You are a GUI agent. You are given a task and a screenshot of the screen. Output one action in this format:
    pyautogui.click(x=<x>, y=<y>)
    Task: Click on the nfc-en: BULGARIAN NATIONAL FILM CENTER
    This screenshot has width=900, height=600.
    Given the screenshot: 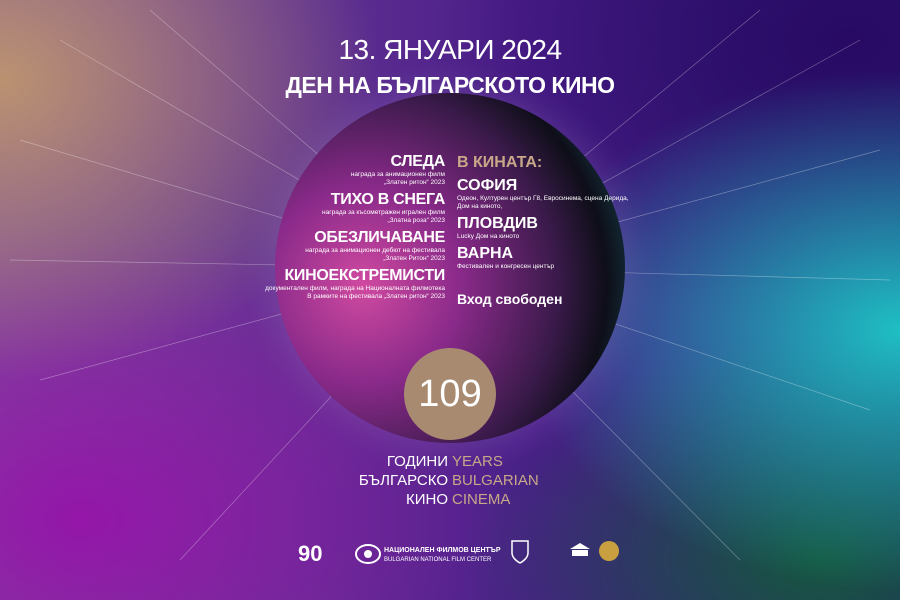 What is the action you would take?
    pyautogui.click(x=438, y=560)
    